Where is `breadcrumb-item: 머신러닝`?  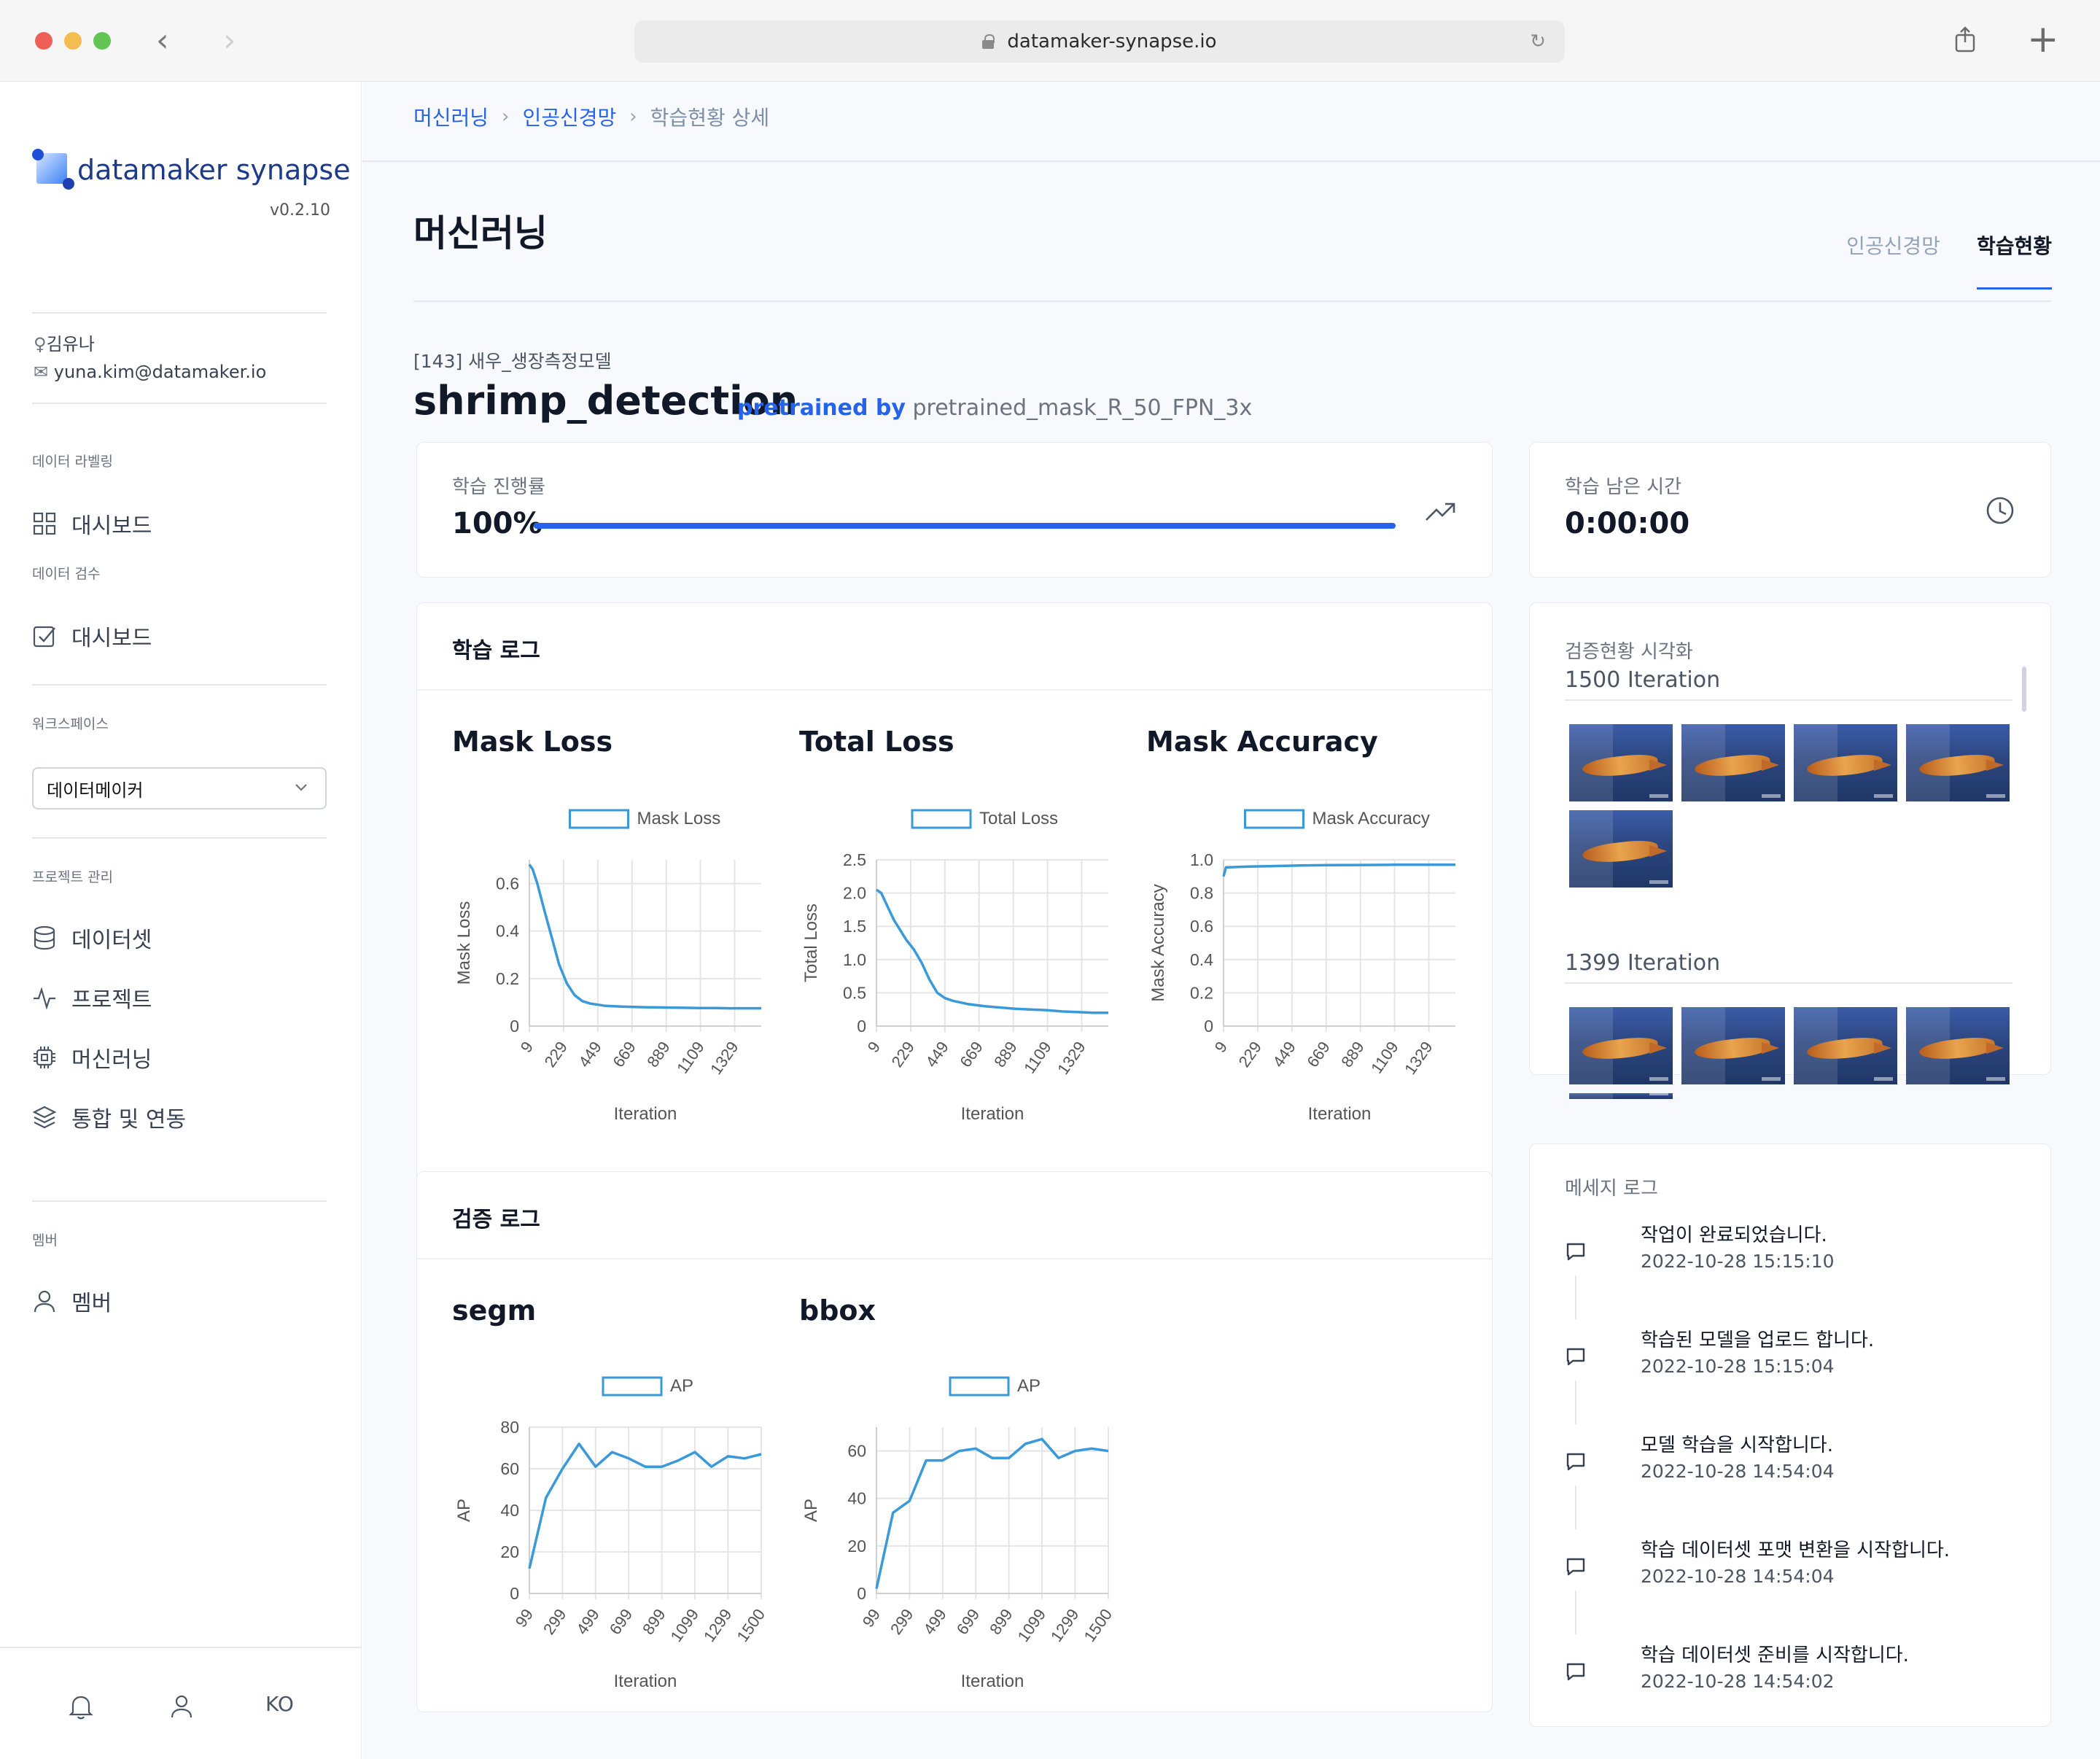
breadcrumb-item: 머신러닝 is located at coordinates (451, 118).